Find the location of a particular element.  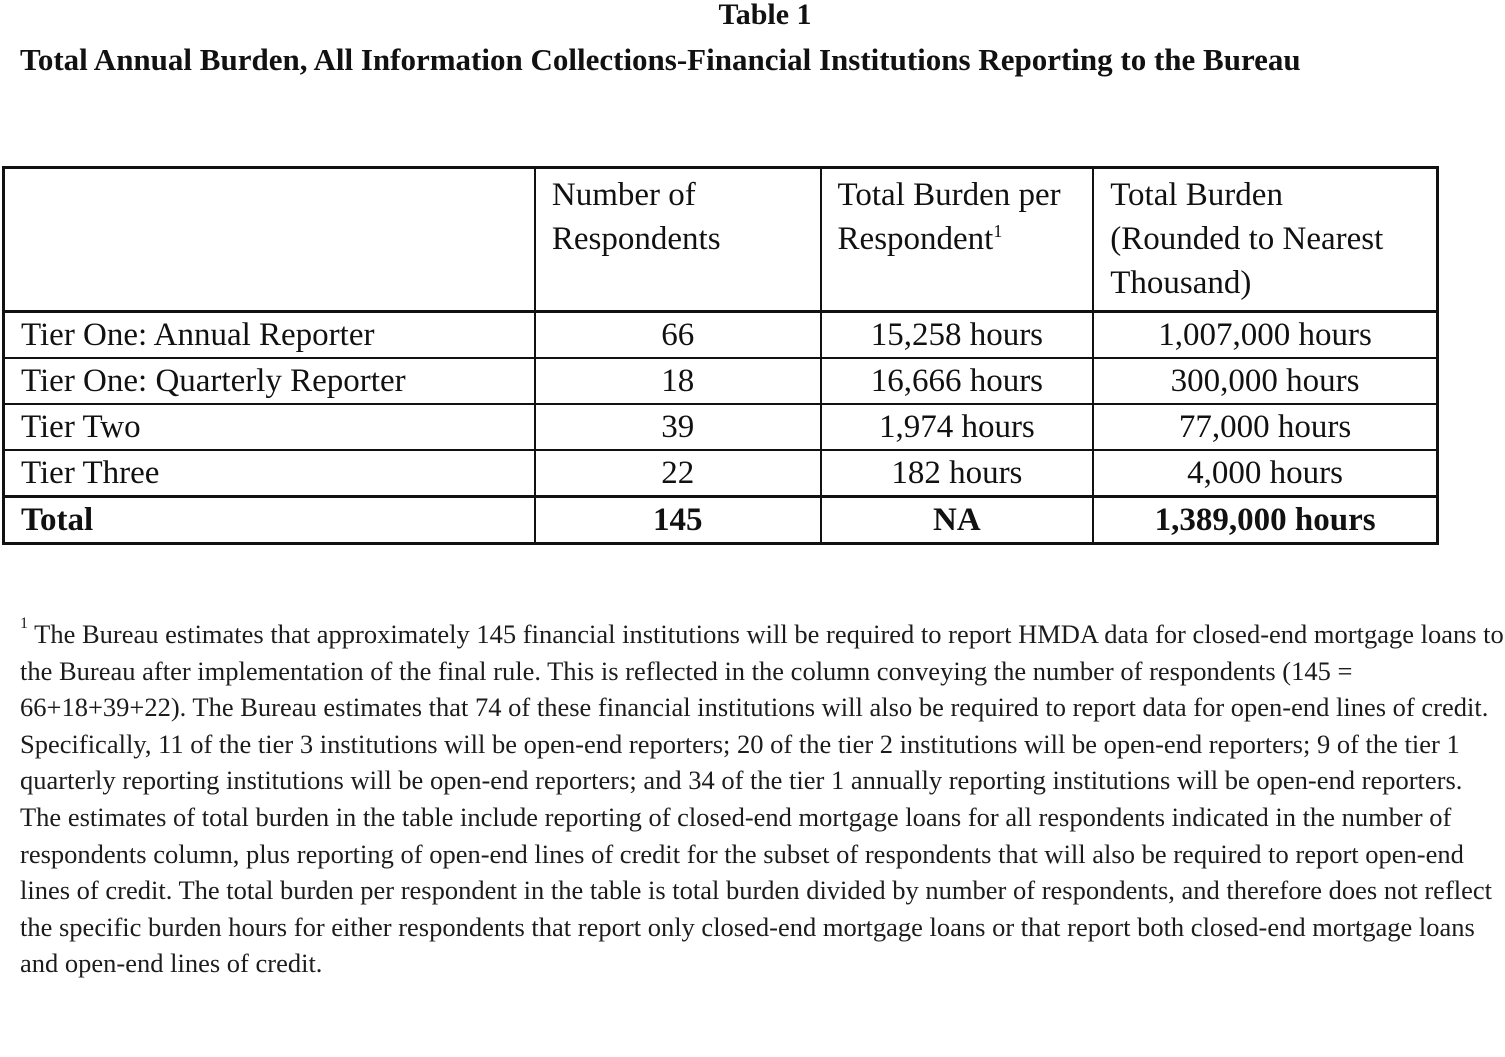

table-row: Tier Two 39 1,974 hours 77,000 hours is located at coordinates (720, 427).